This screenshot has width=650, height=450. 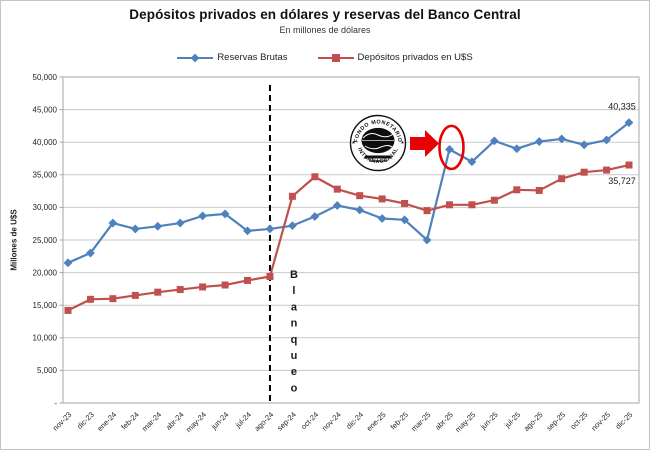 What do you see at coordinates (399, 420) in the screenshot?
I see `x-tick-label: feb-25` at bounding box center [399, 420].